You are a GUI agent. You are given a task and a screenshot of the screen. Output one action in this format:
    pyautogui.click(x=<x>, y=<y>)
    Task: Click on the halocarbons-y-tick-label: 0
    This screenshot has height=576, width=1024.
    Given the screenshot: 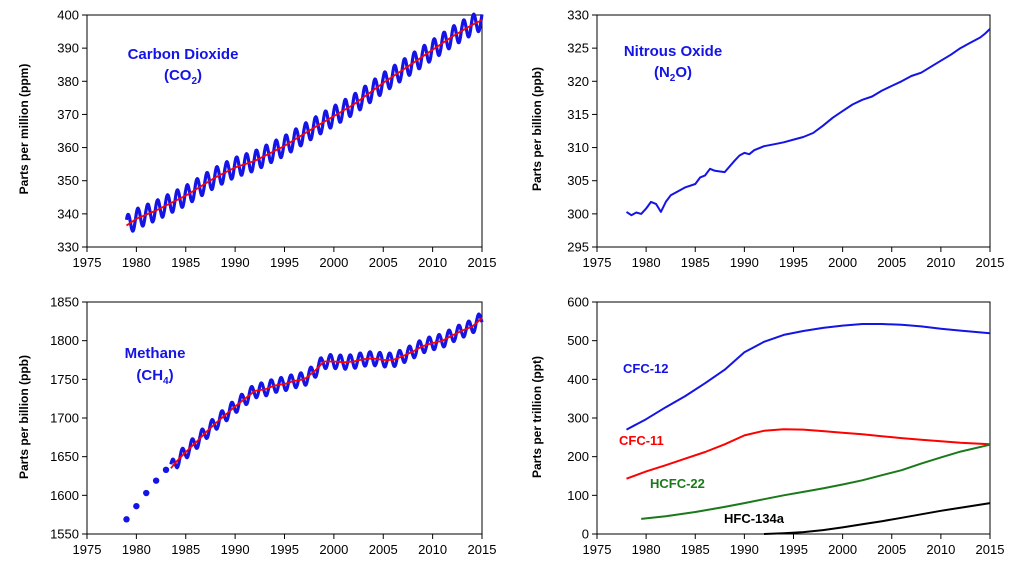 What is the action you would take?
    pyautogui.click(x=585, y=534)
    